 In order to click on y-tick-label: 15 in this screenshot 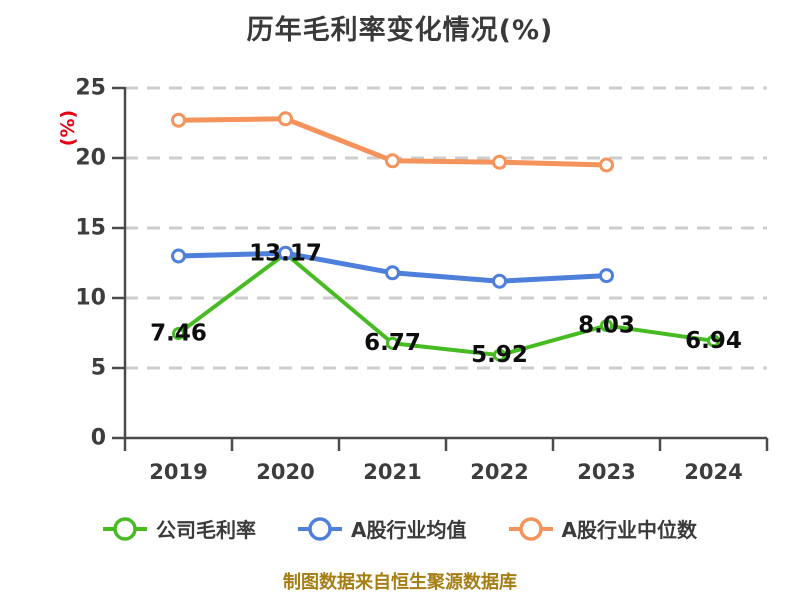, I will do `click(90, 228)`.